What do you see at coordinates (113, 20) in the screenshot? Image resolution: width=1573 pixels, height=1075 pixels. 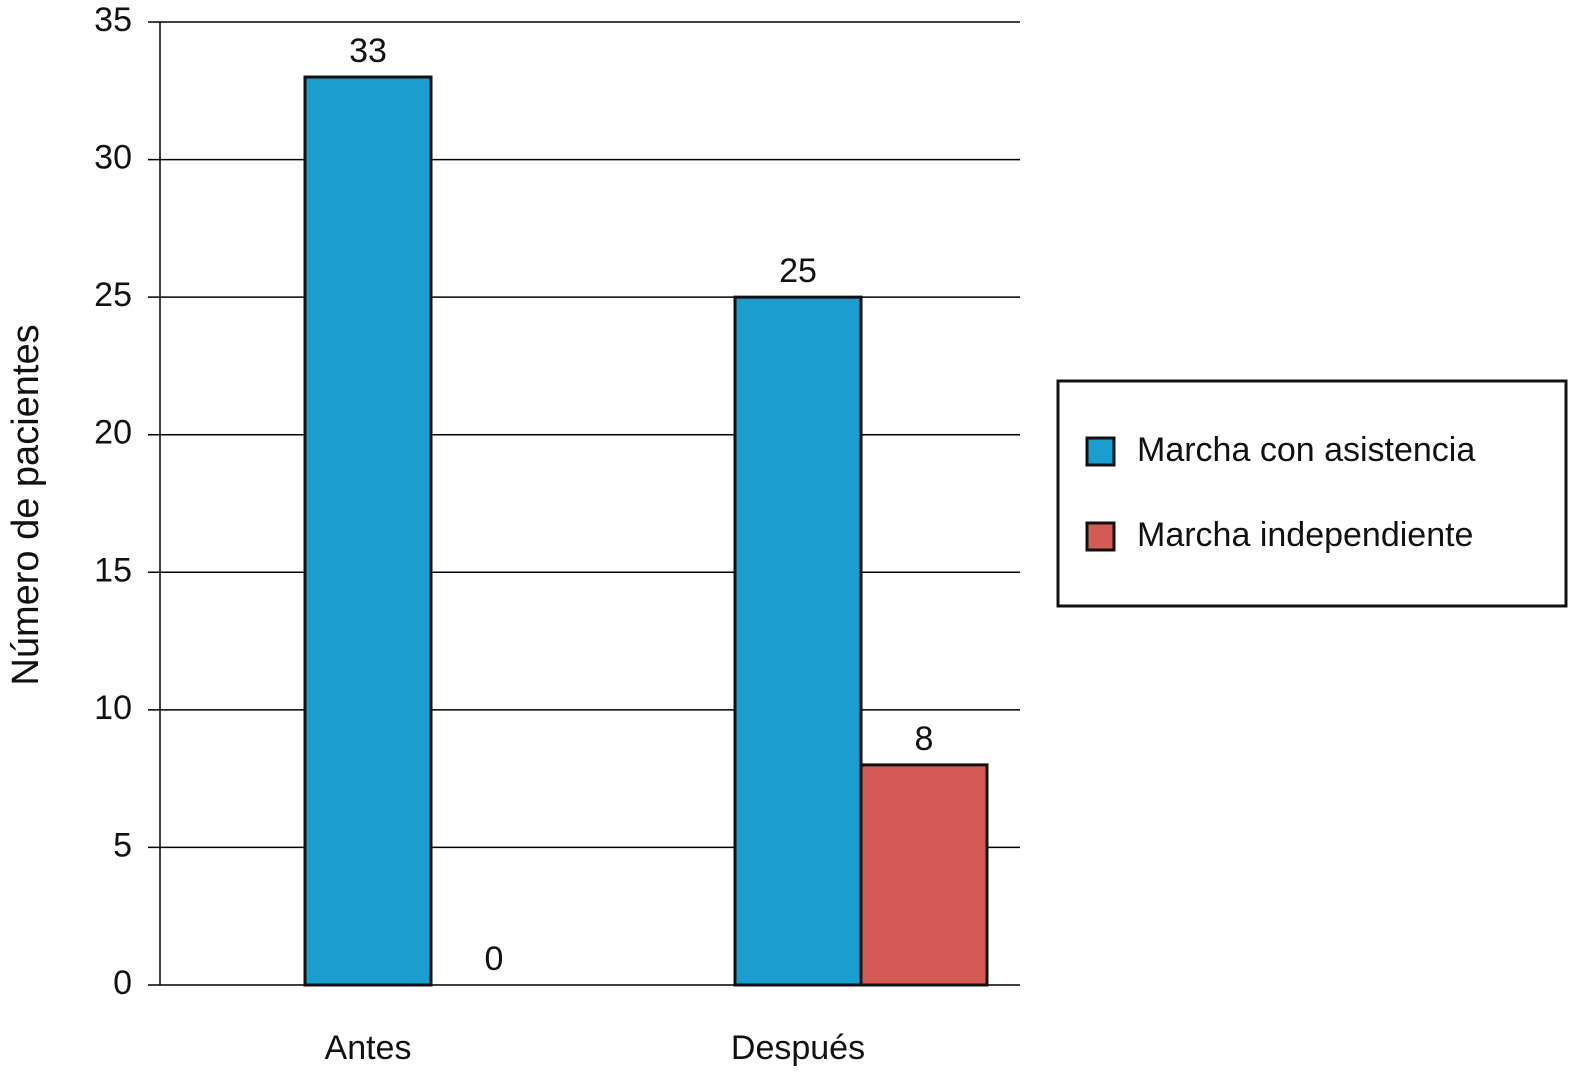 I see `y-tick-label: 35` at bounding box center [113, 20].